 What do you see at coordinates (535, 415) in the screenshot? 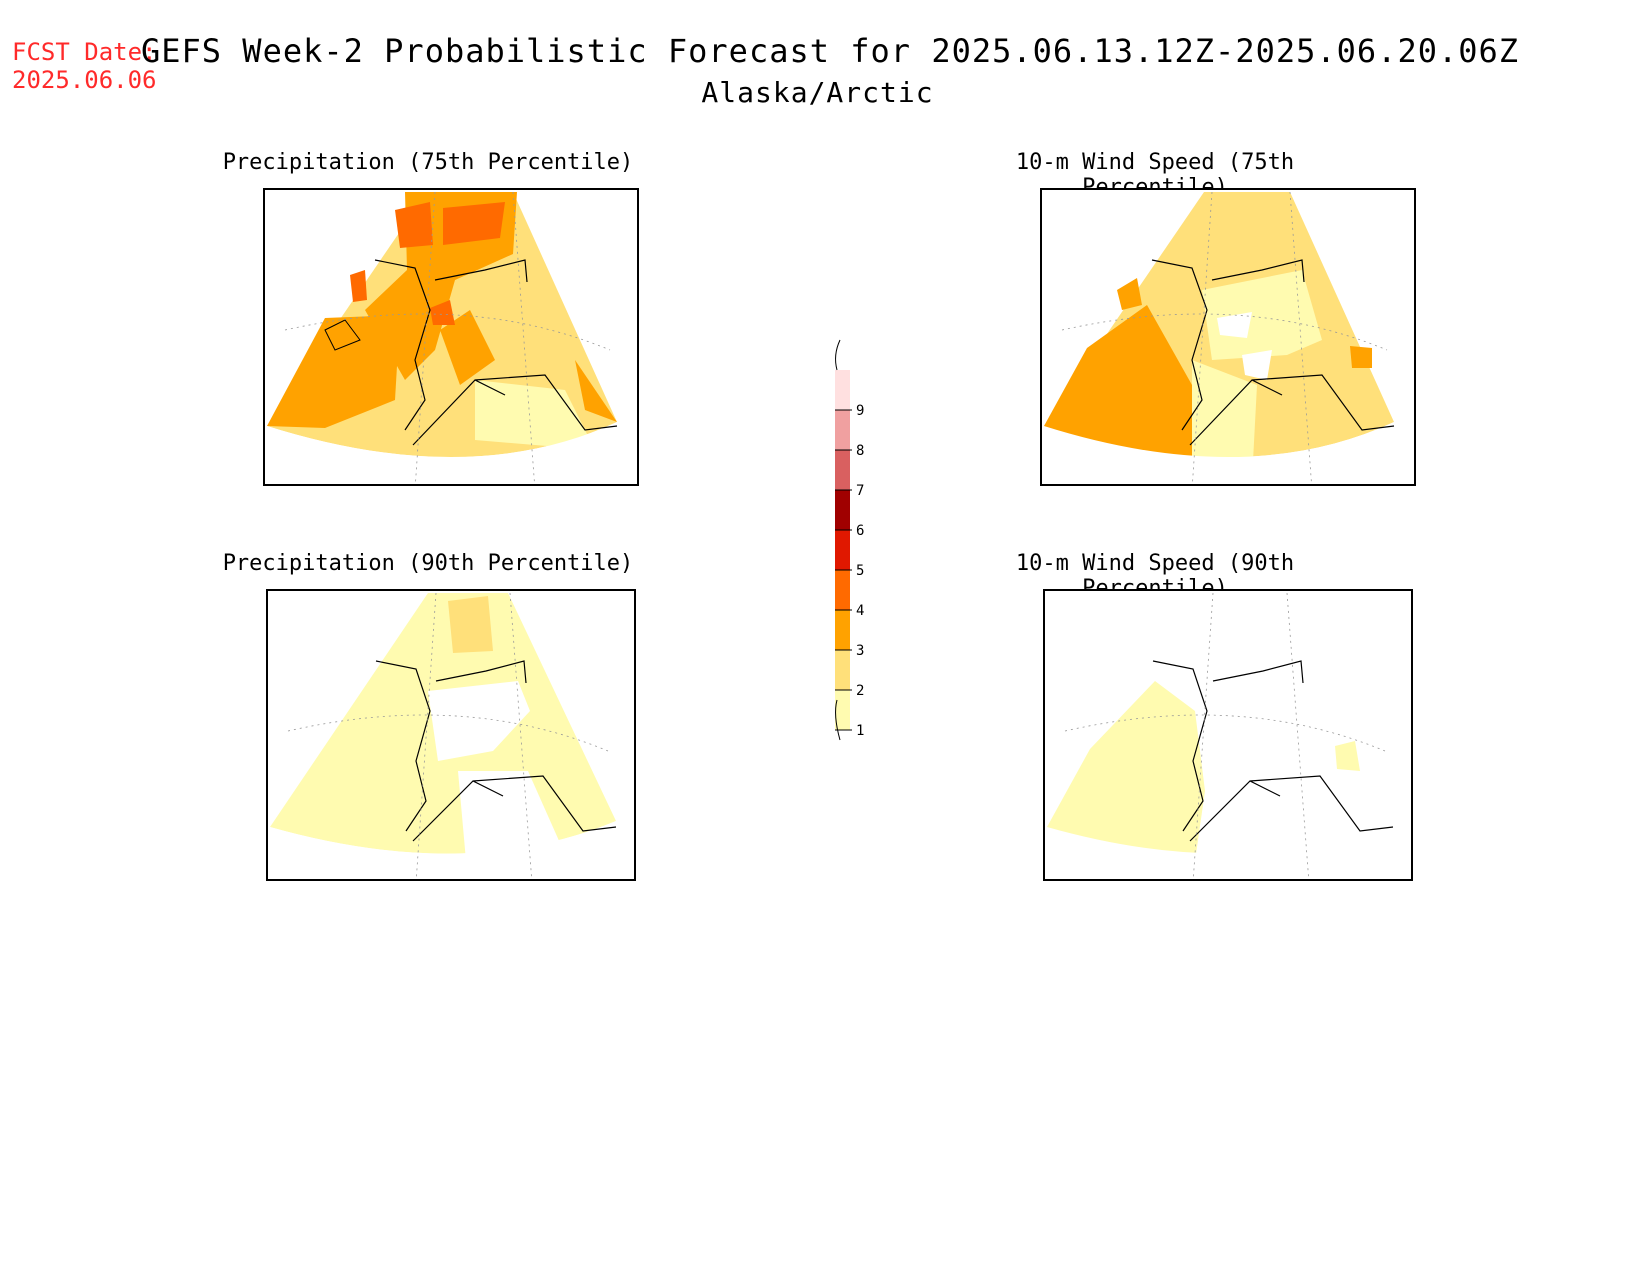
I see `region-pale-se` at bounding box center [535, 415].